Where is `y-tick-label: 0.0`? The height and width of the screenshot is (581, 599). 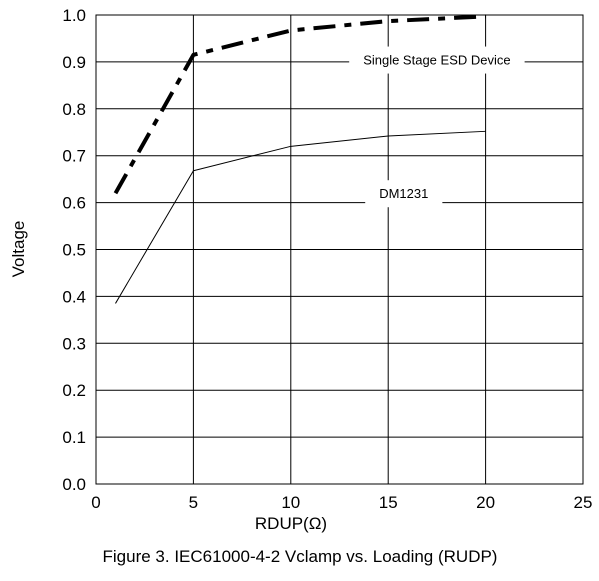 y-tick-label: 0.0 is located at coordinates (74, 484).